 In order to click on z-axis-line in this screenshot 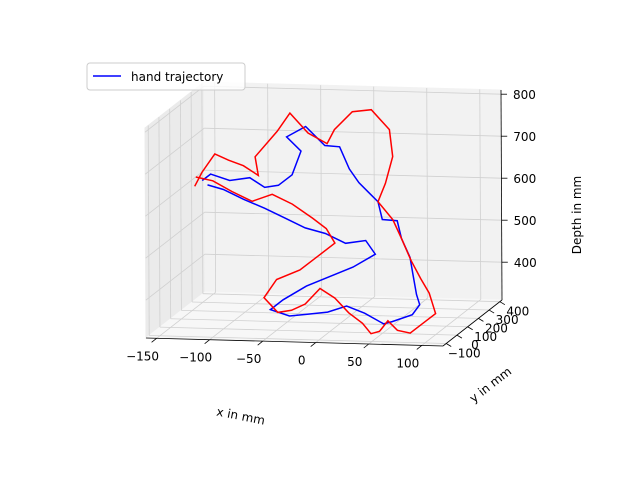, I will do `click(501, 195)`.